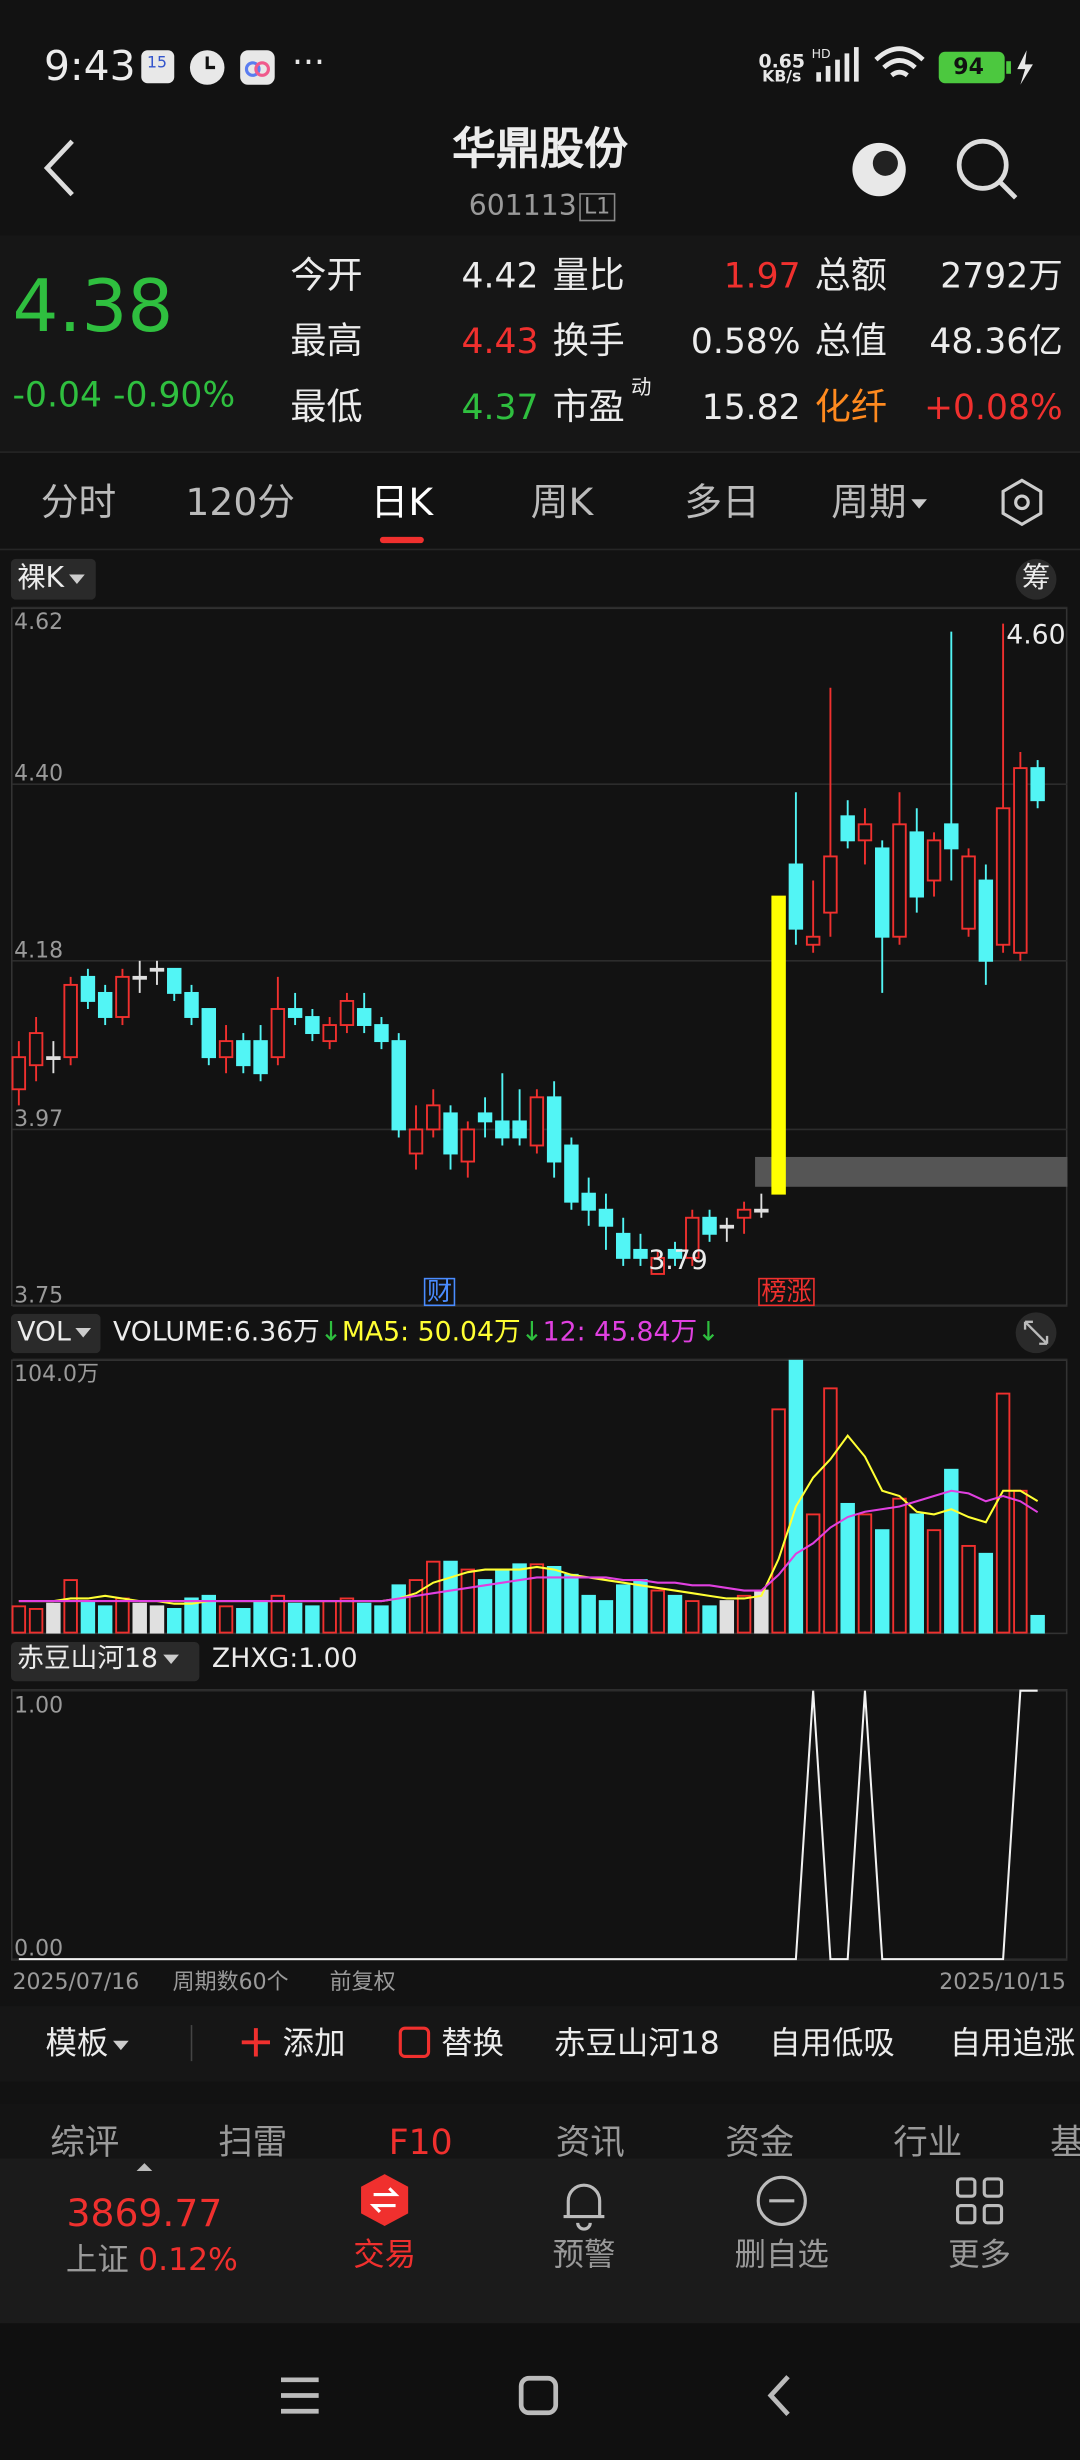 This screenshot has height=2460, width=1080. I want to click on sub-tab: F10, so click(420, 2141).